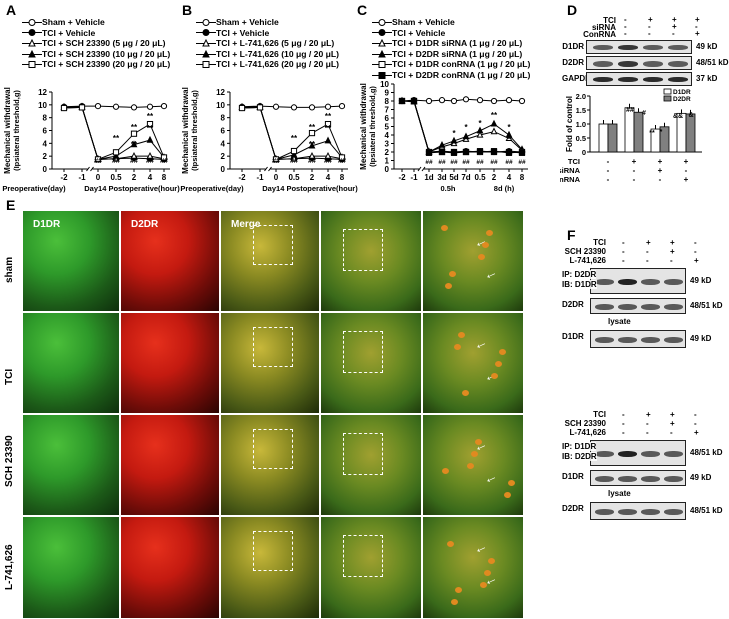 The height and width of the screenshot is (619, 729). Describe the element at coordinates (509, 177) in the screenshot. I see `x-tick-label: 4` at that location.